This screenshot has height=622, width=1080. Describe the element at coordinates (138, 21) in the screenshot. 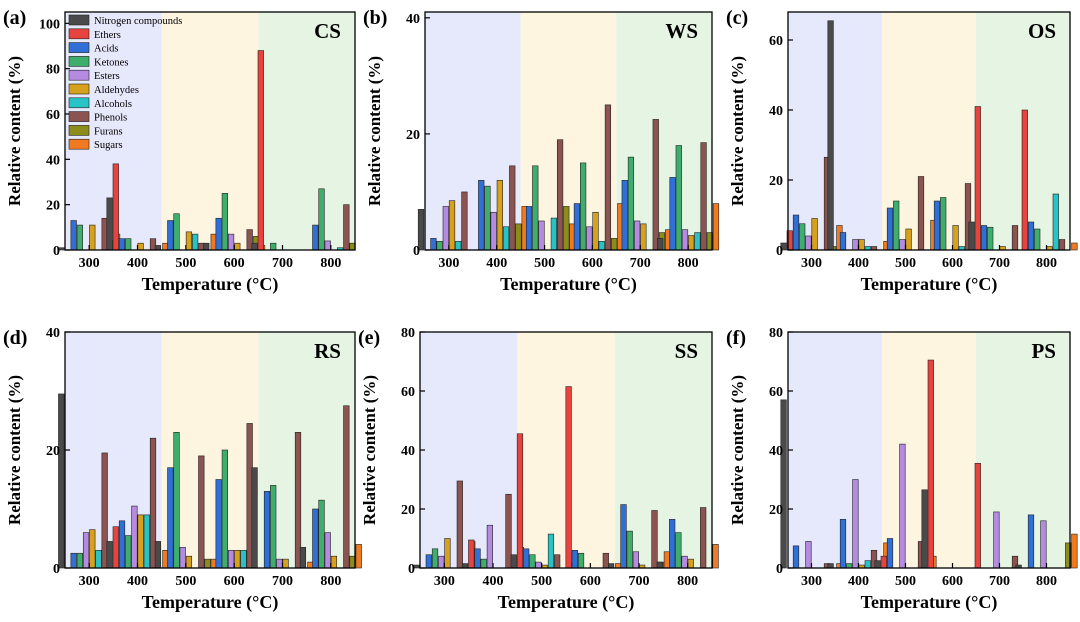

I see `legend-label: Nitrogen compounds` at that location.